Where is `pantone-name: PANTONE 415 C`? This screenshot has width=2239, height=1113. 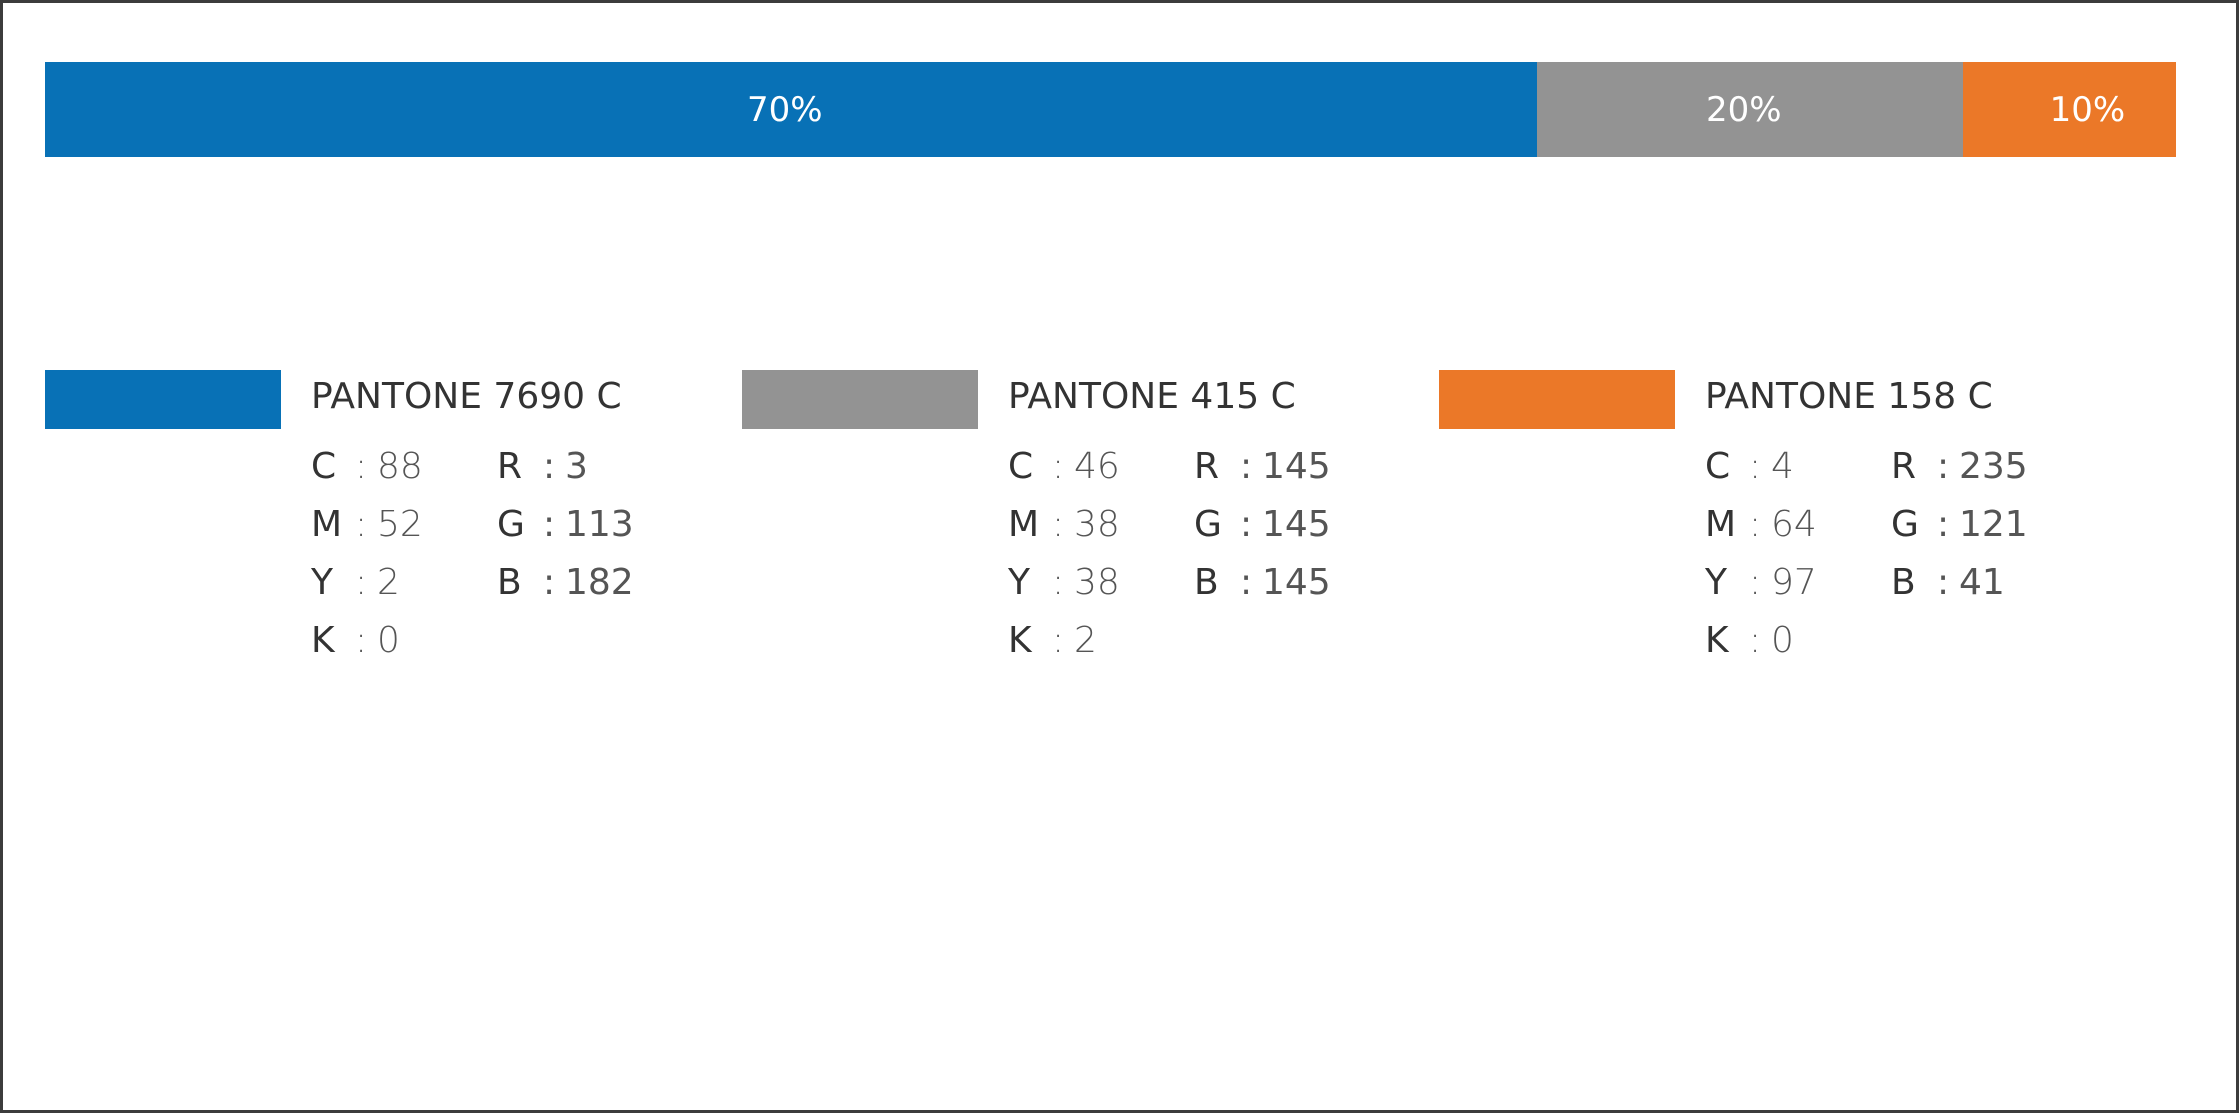 pantone-name: PANTONE 415 C is located at coordinates (1152, 396).